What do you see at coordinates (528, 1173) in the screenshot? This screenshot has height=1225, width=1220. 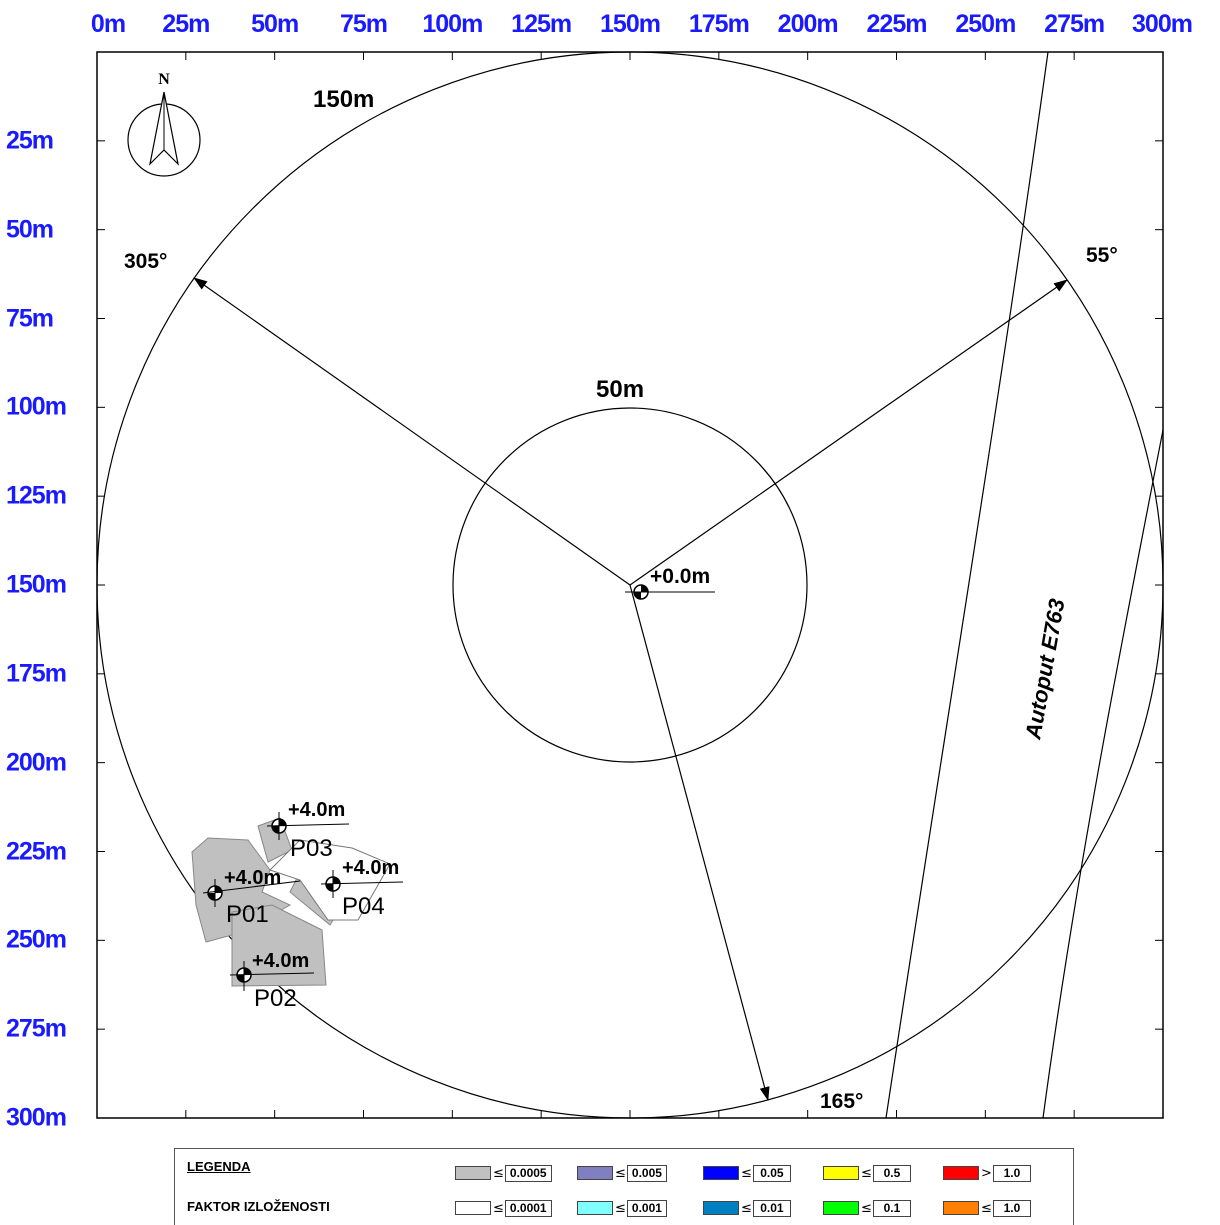 I see `legend-value: 0.0005` at bounding box center [528, 1173].